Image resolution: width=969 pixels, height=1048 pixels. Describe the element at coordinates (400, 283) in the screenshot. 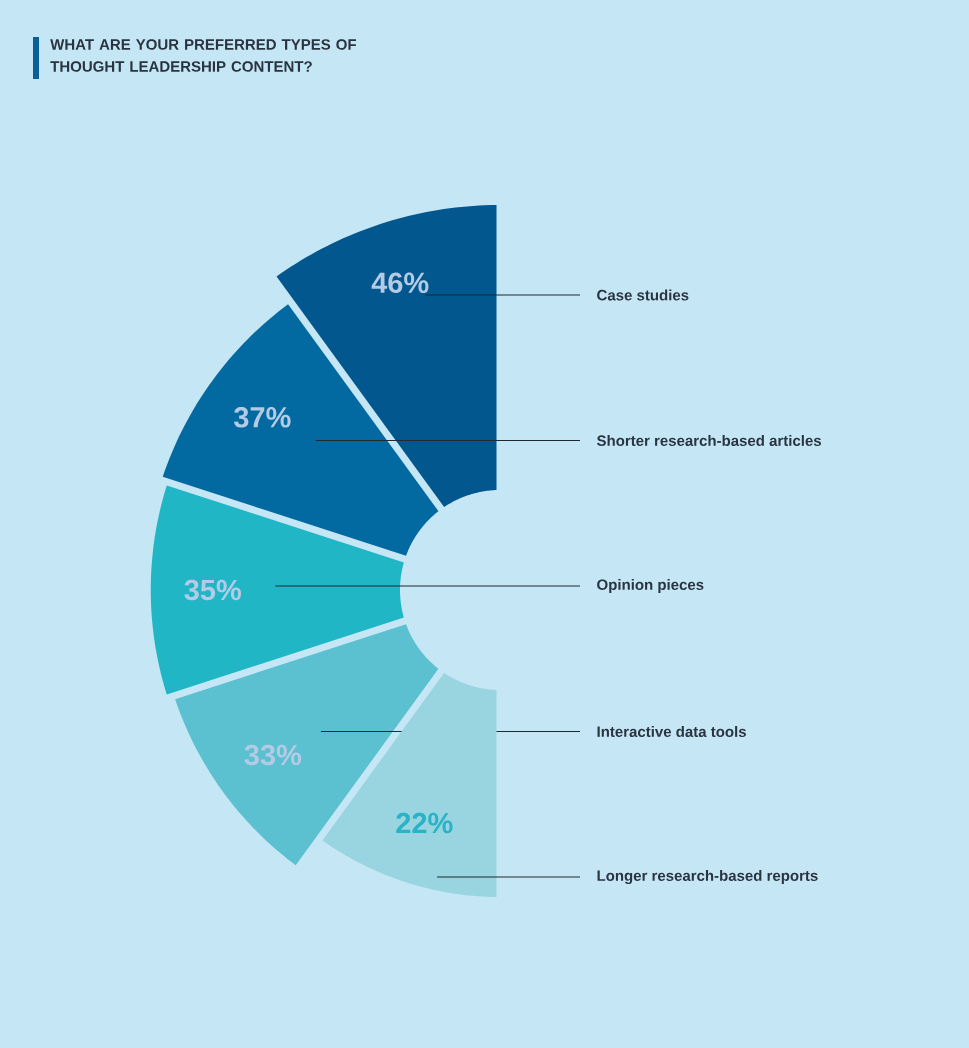

I see `data-label: 46%` at that location.